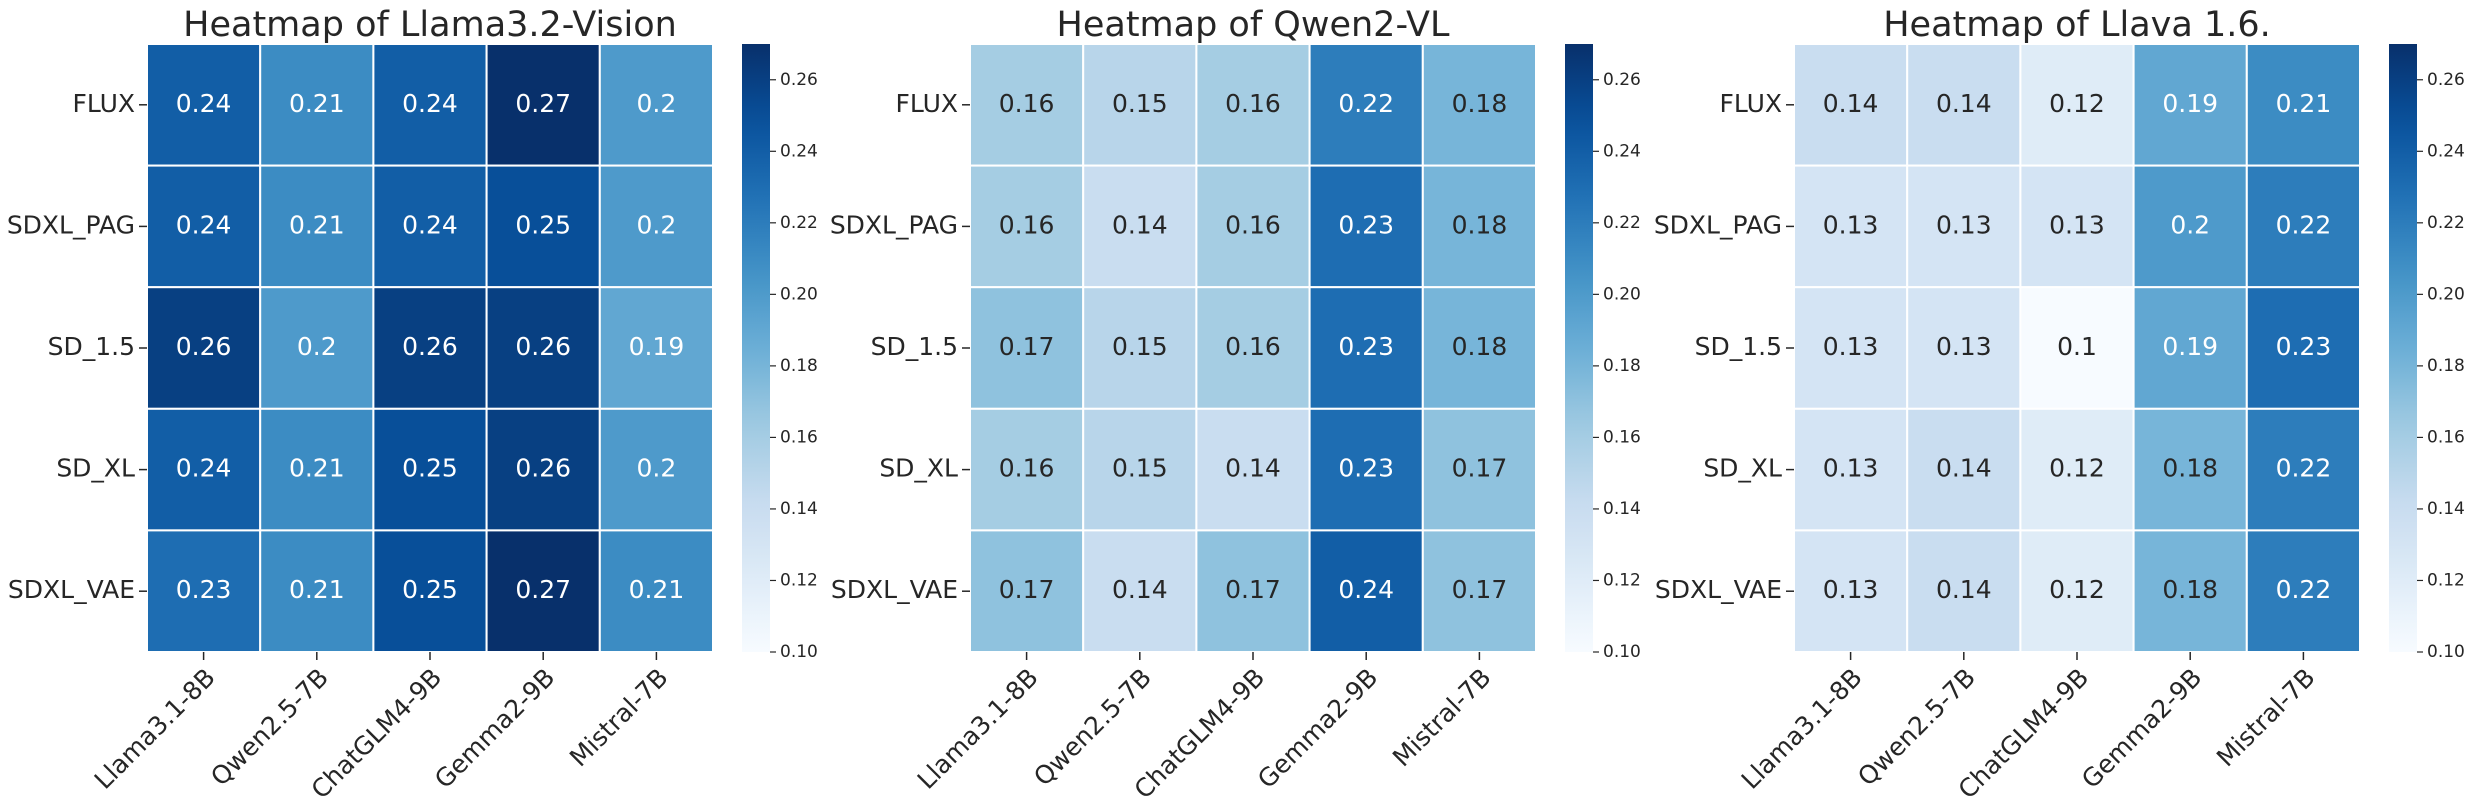  Describe the element at coordinates (914, 346) in the screenshot. I see `y-tick-label: SD_1.5` at that location.